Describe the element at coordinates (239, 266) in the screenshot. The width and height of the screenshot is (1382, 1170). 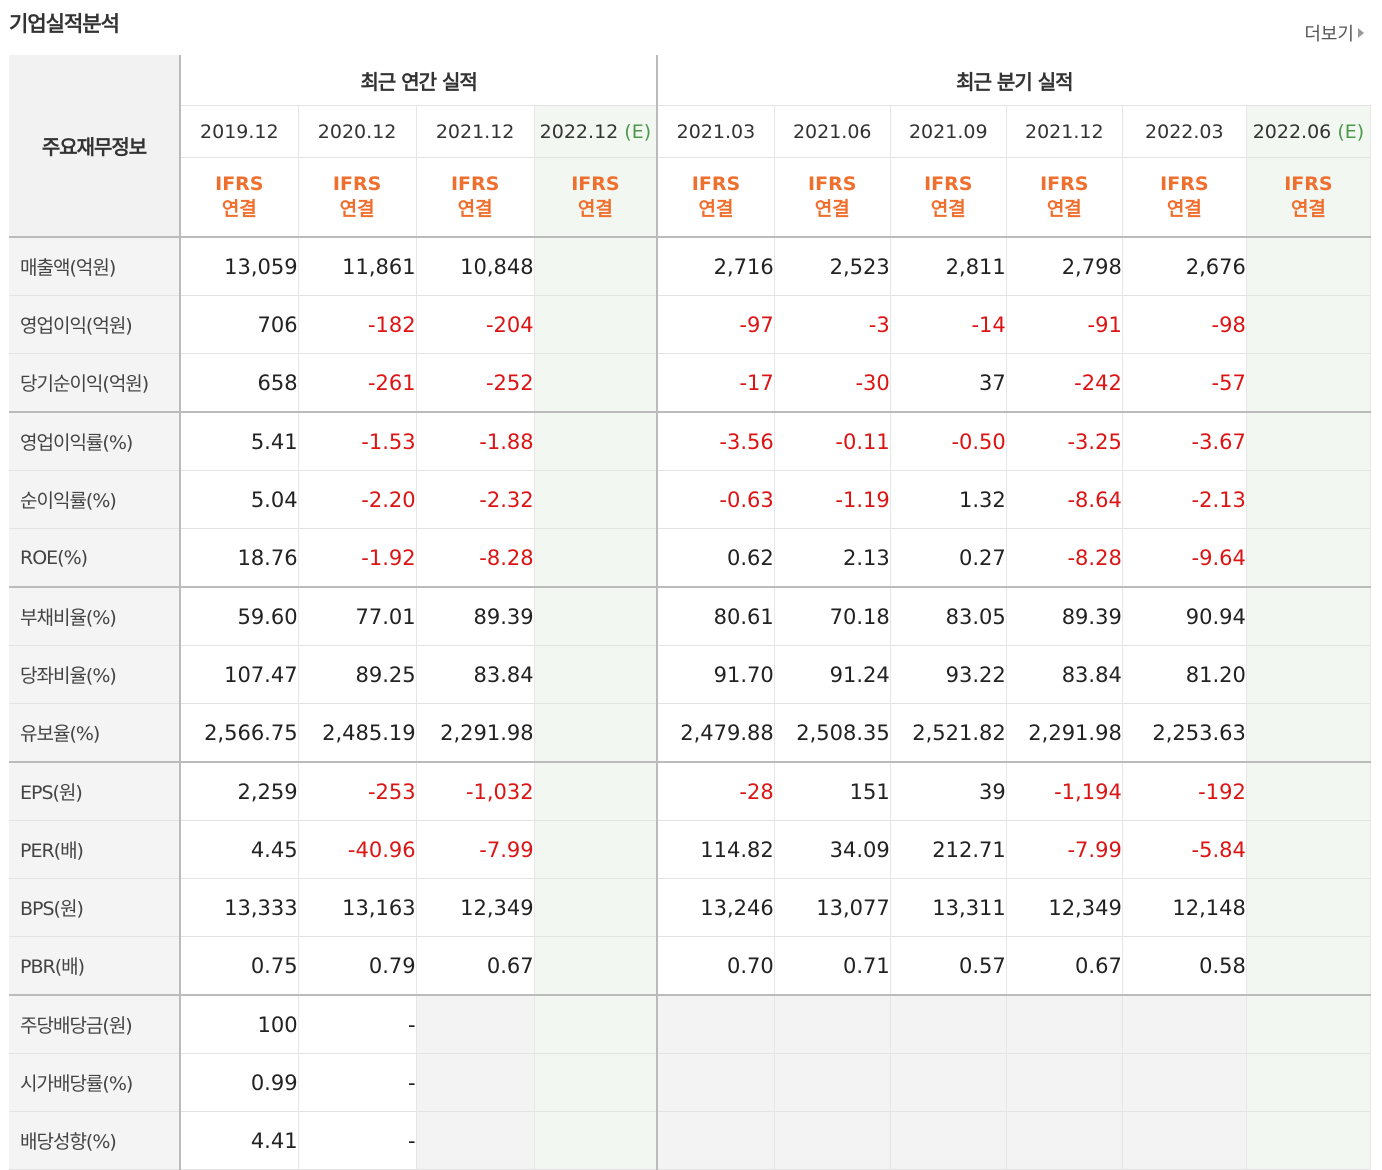
I see `value-cell: 13,059` at that location.